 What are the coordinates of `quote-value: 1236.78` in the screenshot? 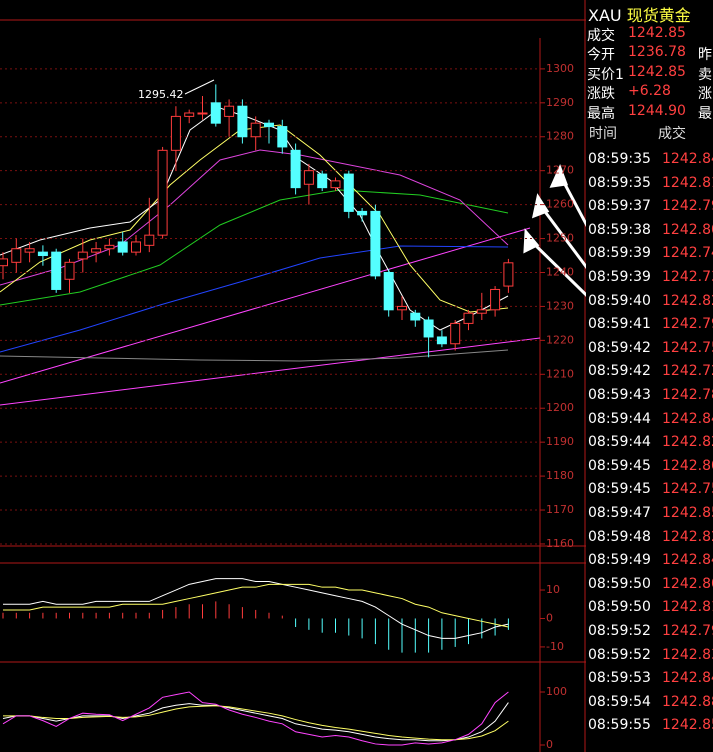 It's located at (657, 52).